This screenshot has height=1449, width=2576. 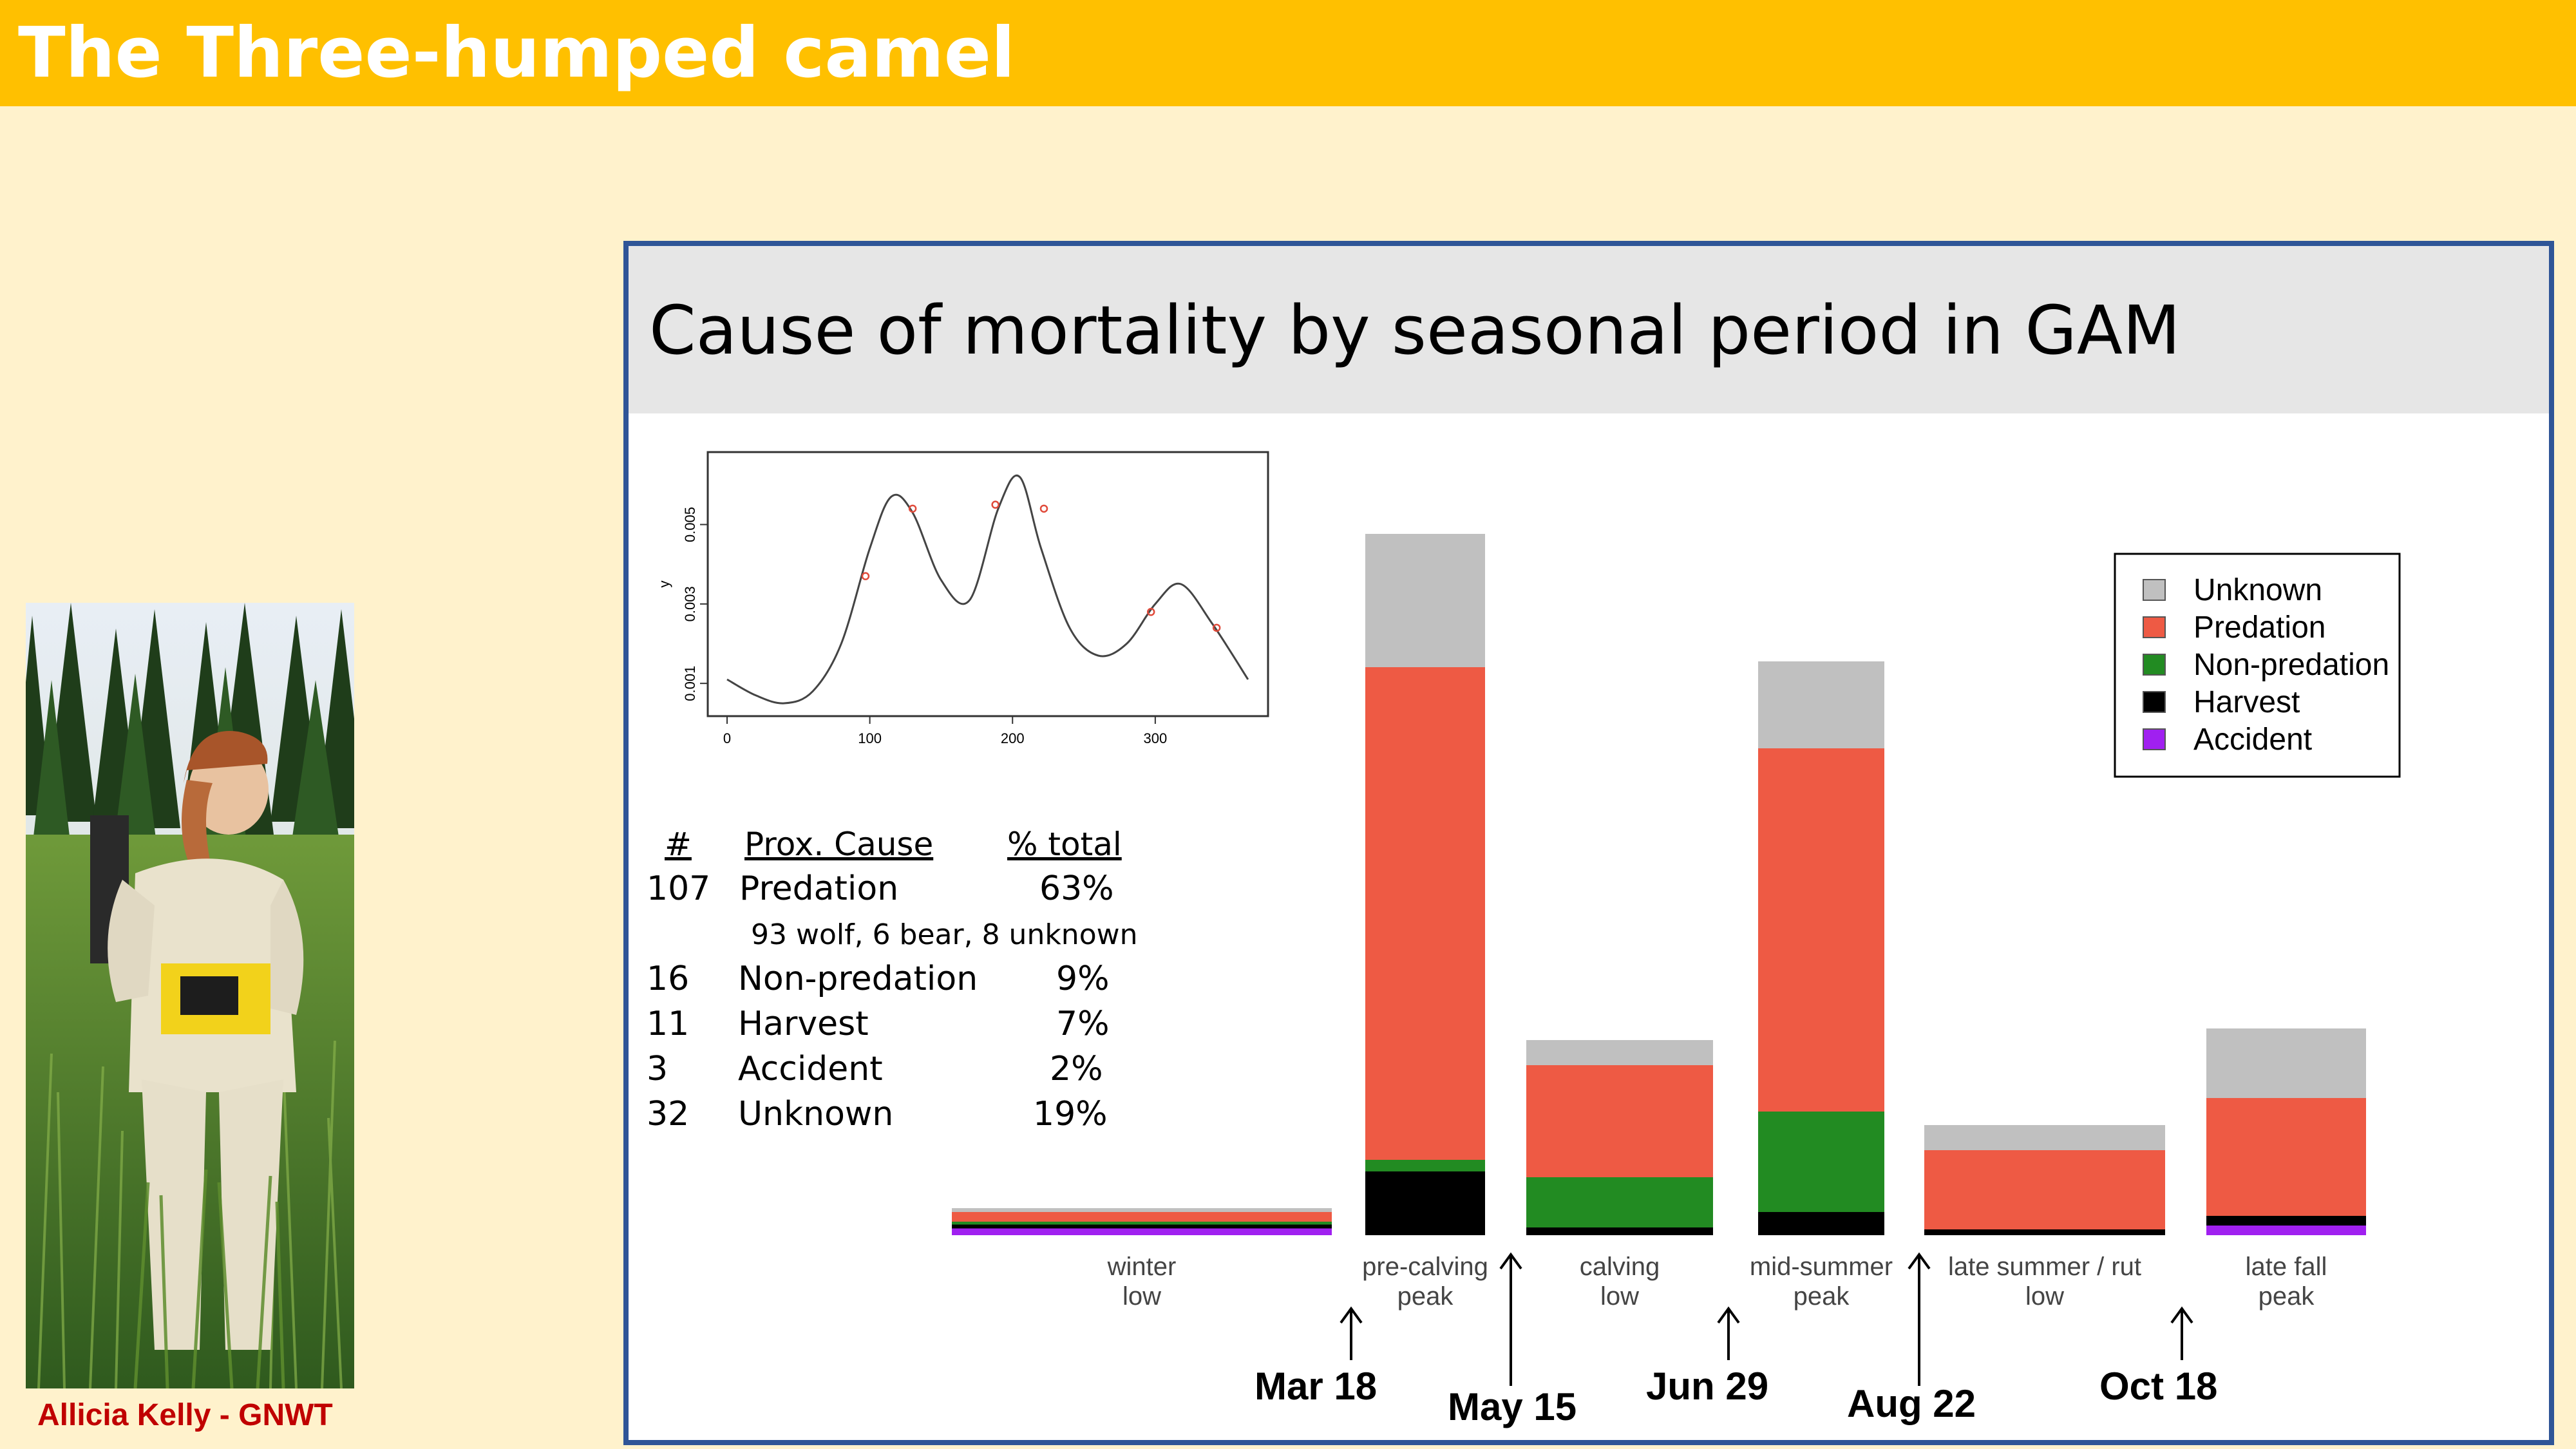 I want to click on category-label: late fall, so click(x=2286, y=1267).